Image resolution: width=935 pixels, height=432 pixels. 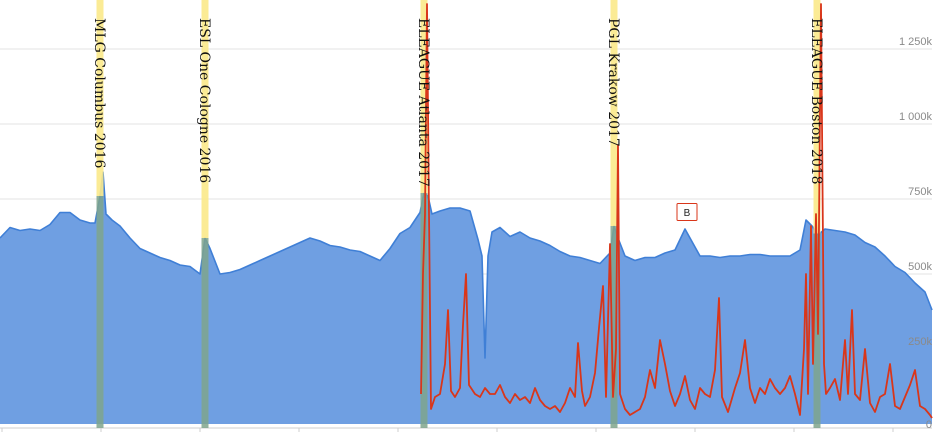 I want to click on event-label: PGL Krakow 2017, so click(x=613, y=82).